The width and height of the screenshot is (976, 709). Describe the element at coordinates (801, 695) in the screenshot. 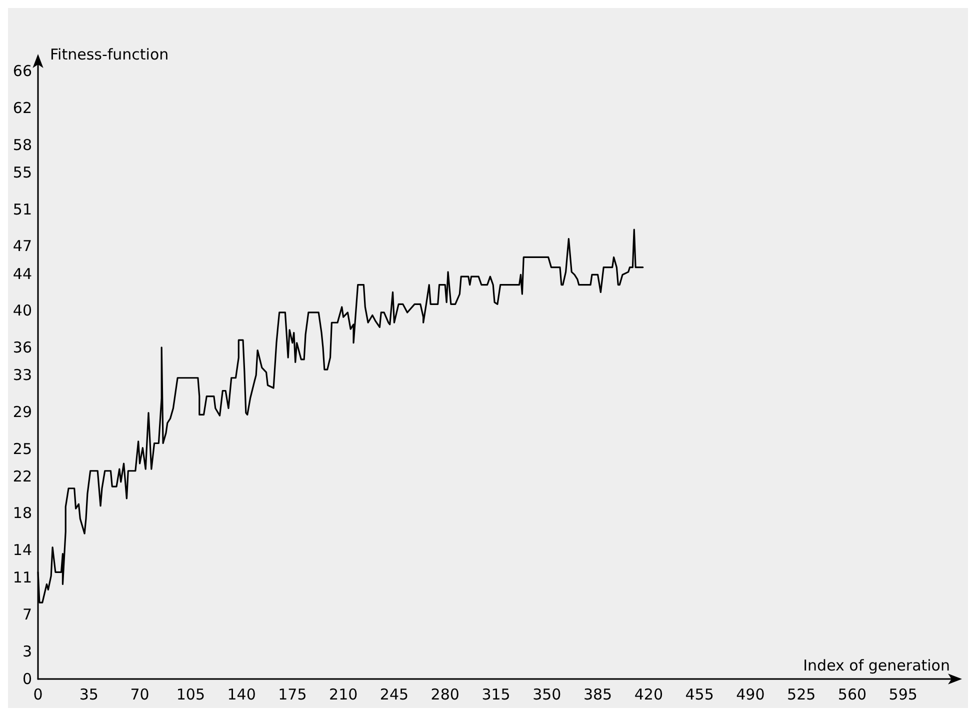

I see `x-tick-label: 525` at that location.